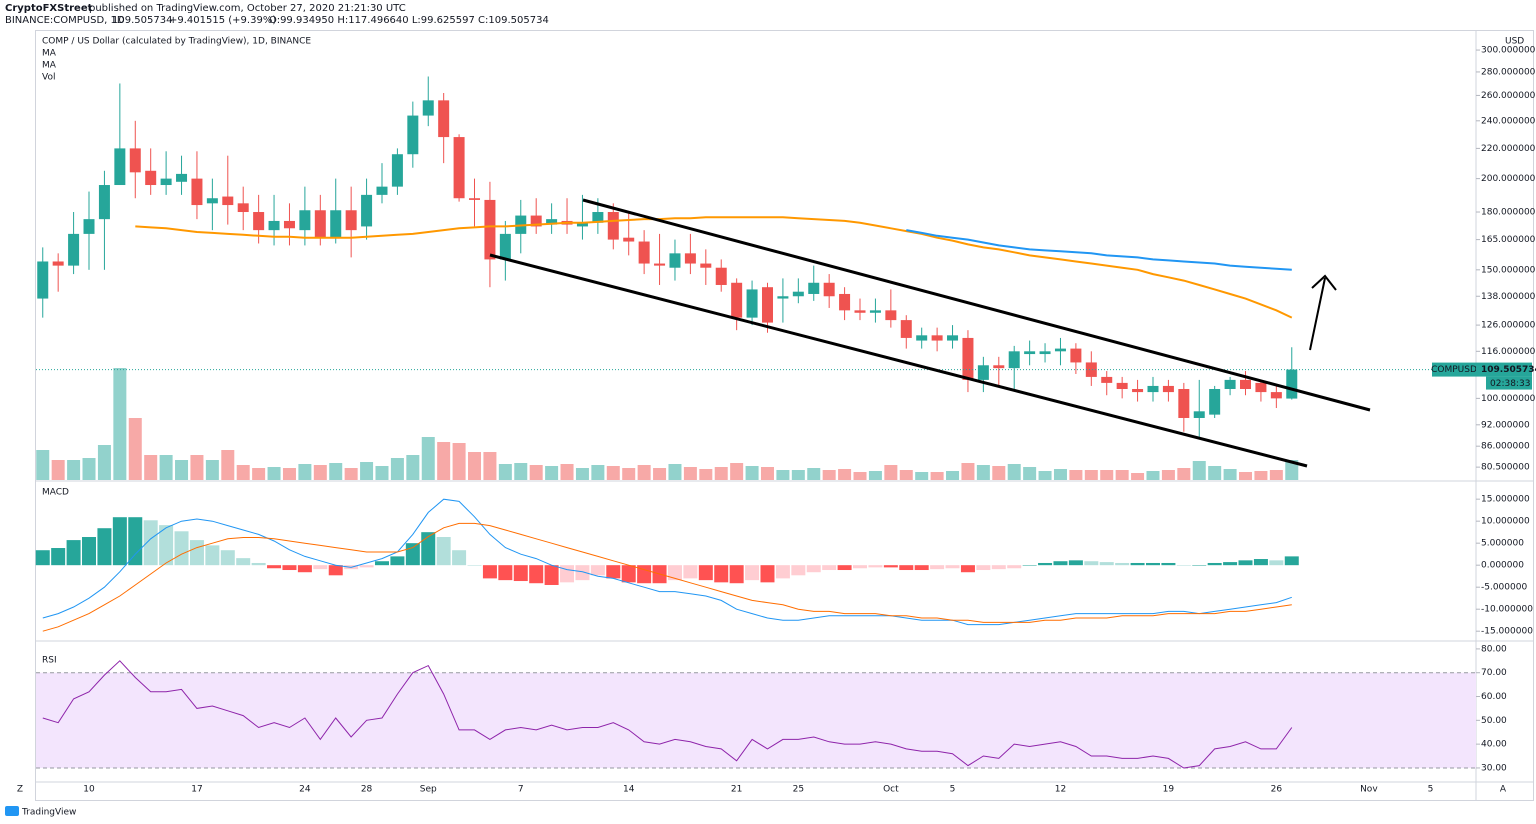  Describe the element at coordinates (953, 790) in the screenshot. I see `x-tick-label: 5` at that location.